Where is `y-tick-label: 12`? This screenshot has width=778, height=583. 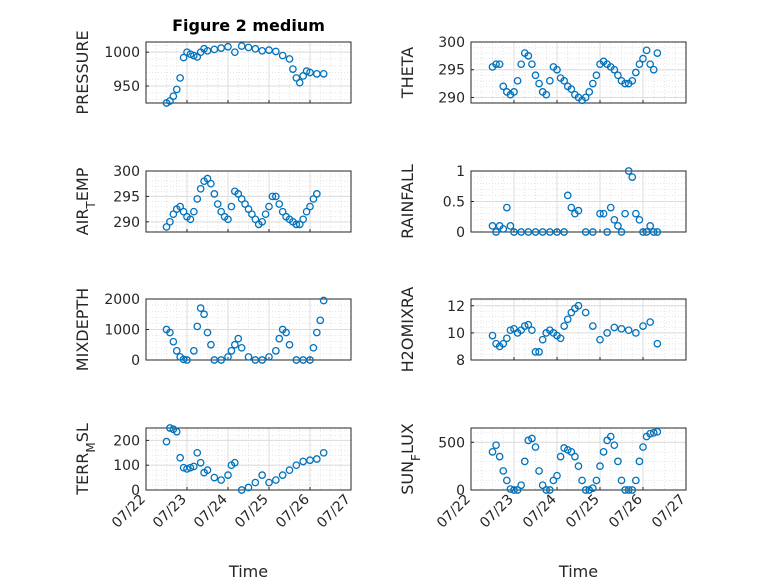 y-tick-label: 12 is located at coordinates (456, 307).